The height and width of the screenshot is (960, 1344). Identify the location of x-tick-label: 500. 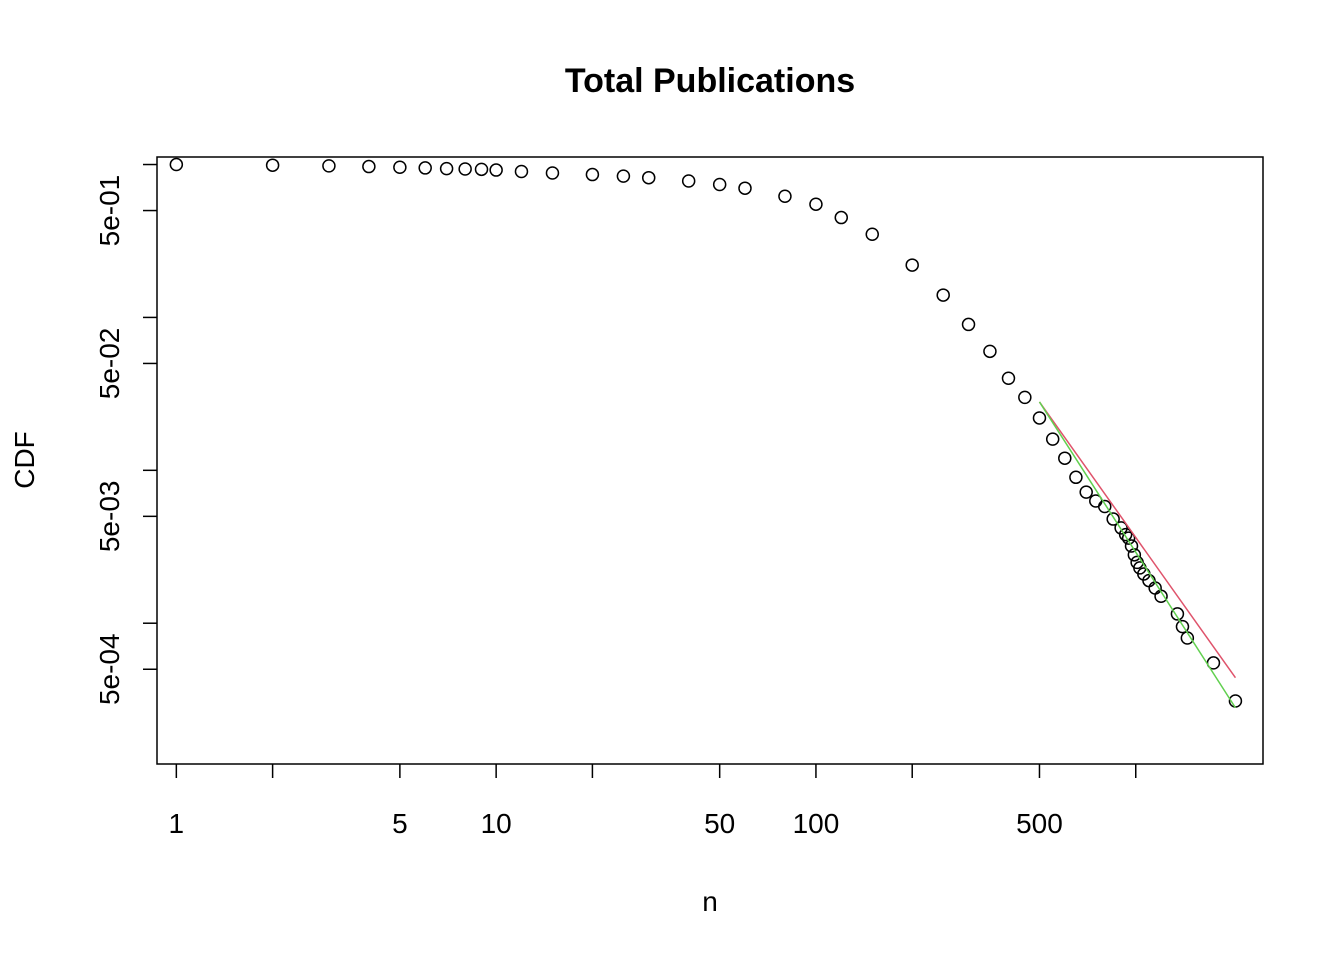
(1039, 823).